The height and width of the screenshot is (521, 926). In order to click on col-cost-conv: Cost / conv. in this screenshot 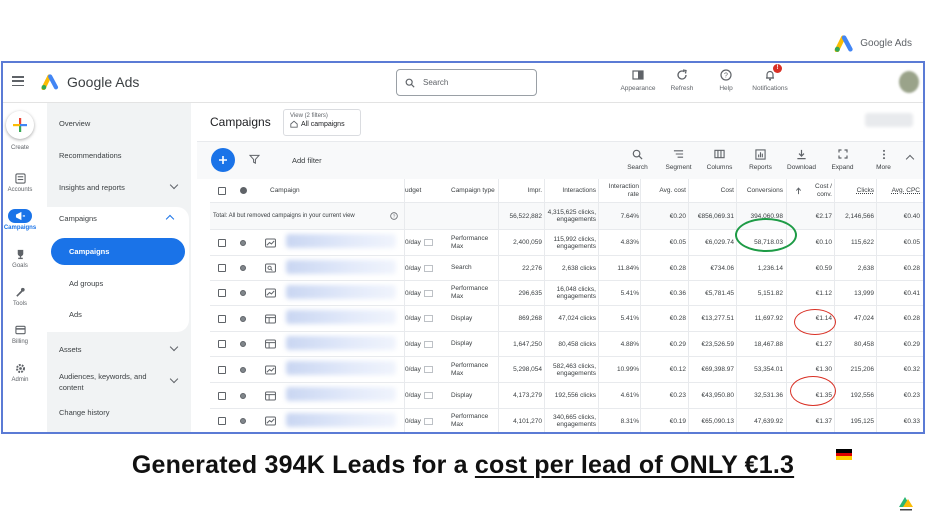, I will do `click(823, 190)`.